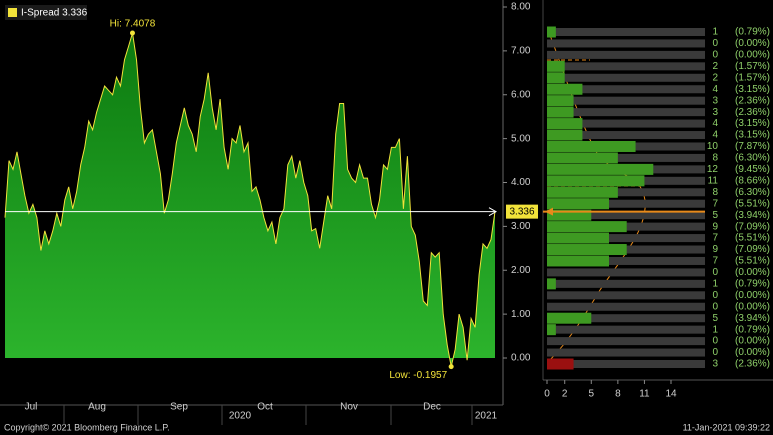 This screenshot has height=435, width=773. What do you see at coordinates (752, 203) in the screenshot?
I see `hist-percent-label: (5.51%)` at bounding box center [752, 203].